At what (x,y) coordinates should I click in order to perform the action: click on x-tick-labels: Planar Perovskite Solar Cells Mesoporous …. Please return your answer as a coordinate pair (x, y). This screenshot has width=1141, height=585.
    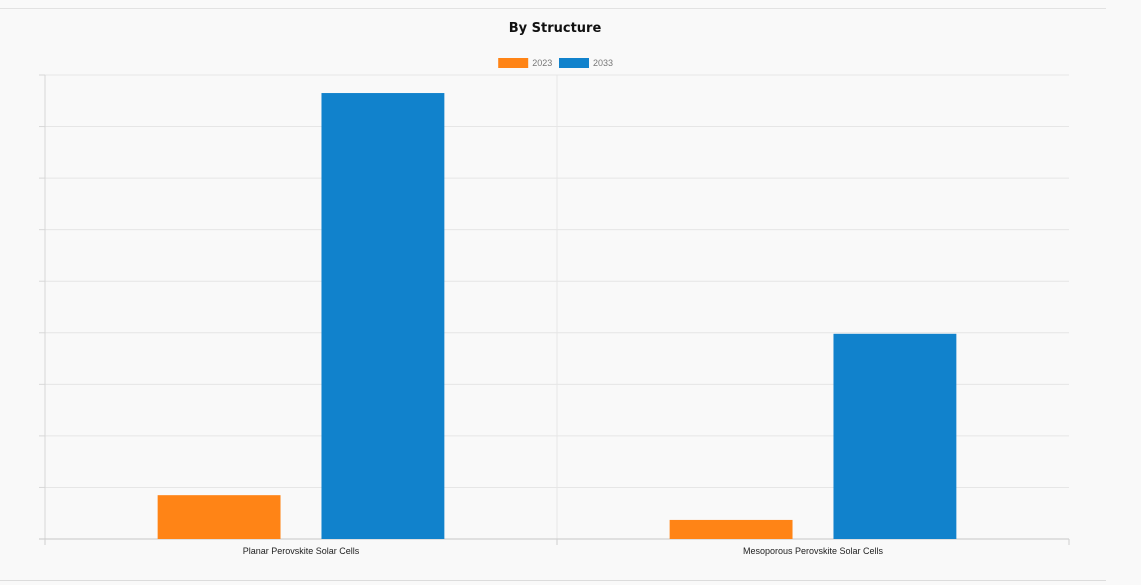
    Looking at the image, I should click on (563, 551).